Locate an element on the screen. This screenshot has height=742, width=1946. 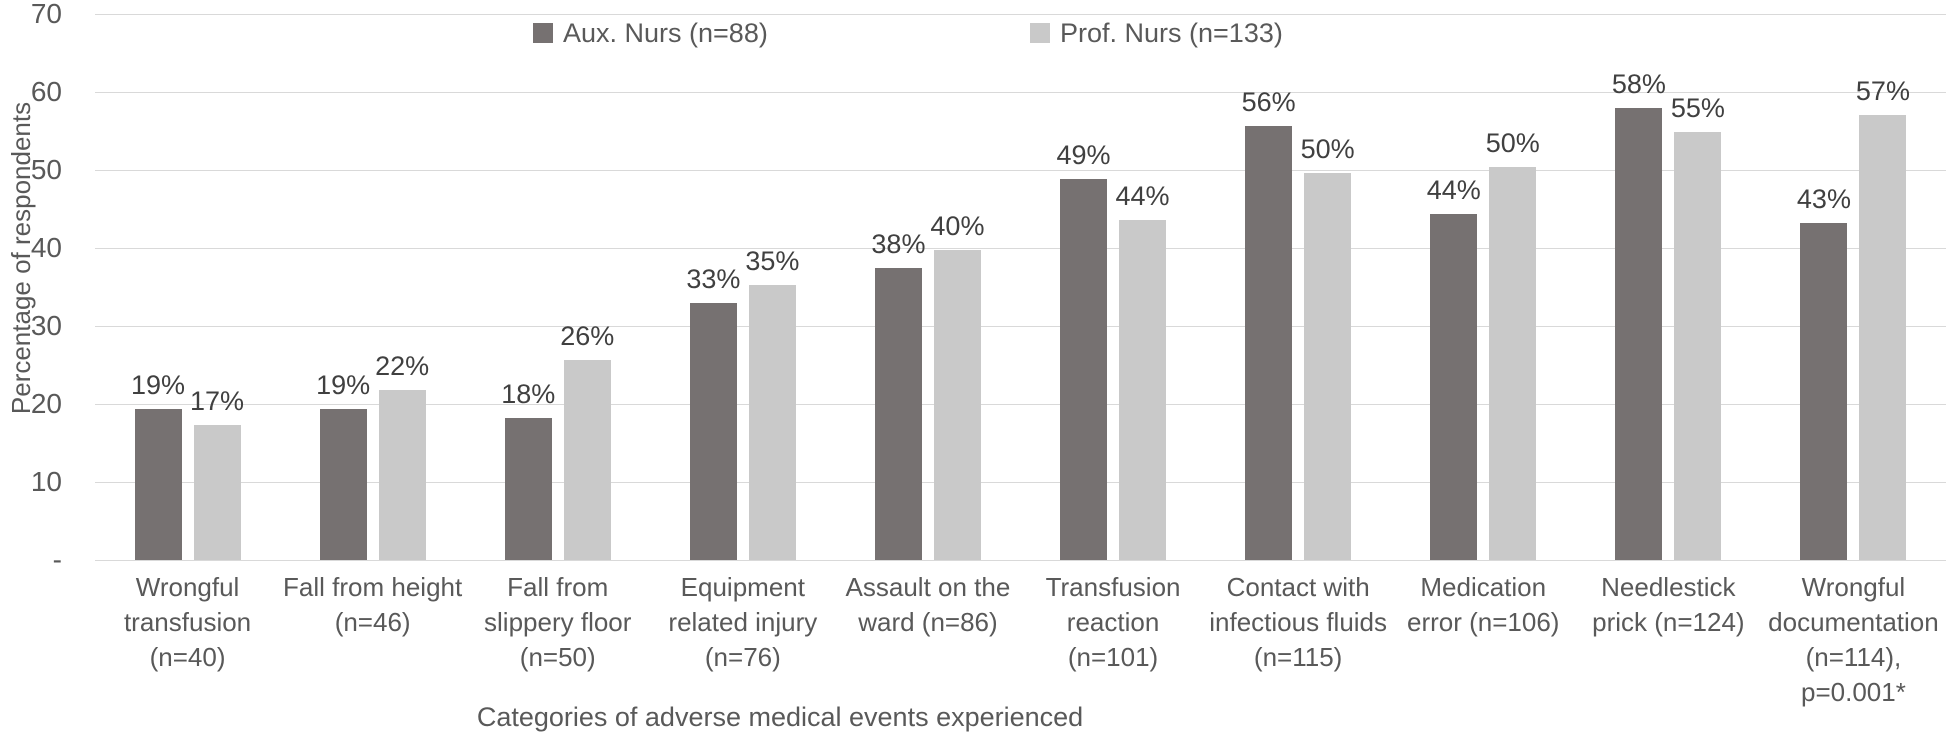
y-tick-label: 30 is located at coordinates (46, 325).